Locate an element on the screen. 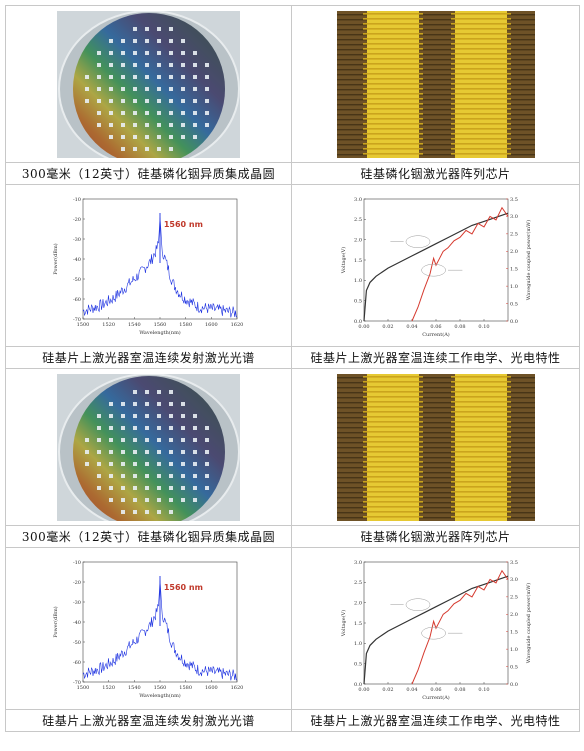  chip-photo is located at coordinates (435, 84).